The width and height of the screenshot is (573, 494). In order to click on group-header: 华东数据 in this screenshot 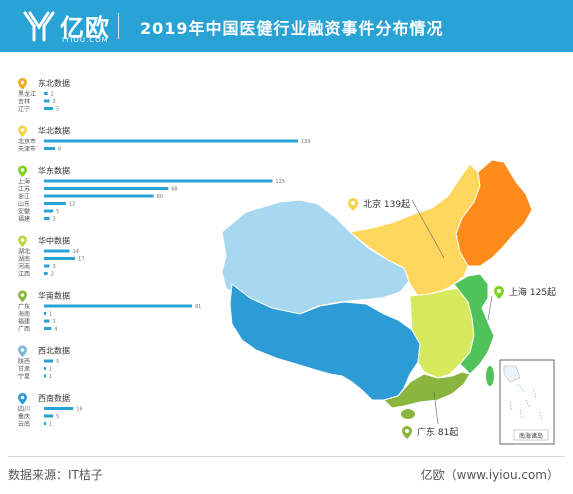, I will do `click(44, 171)`.